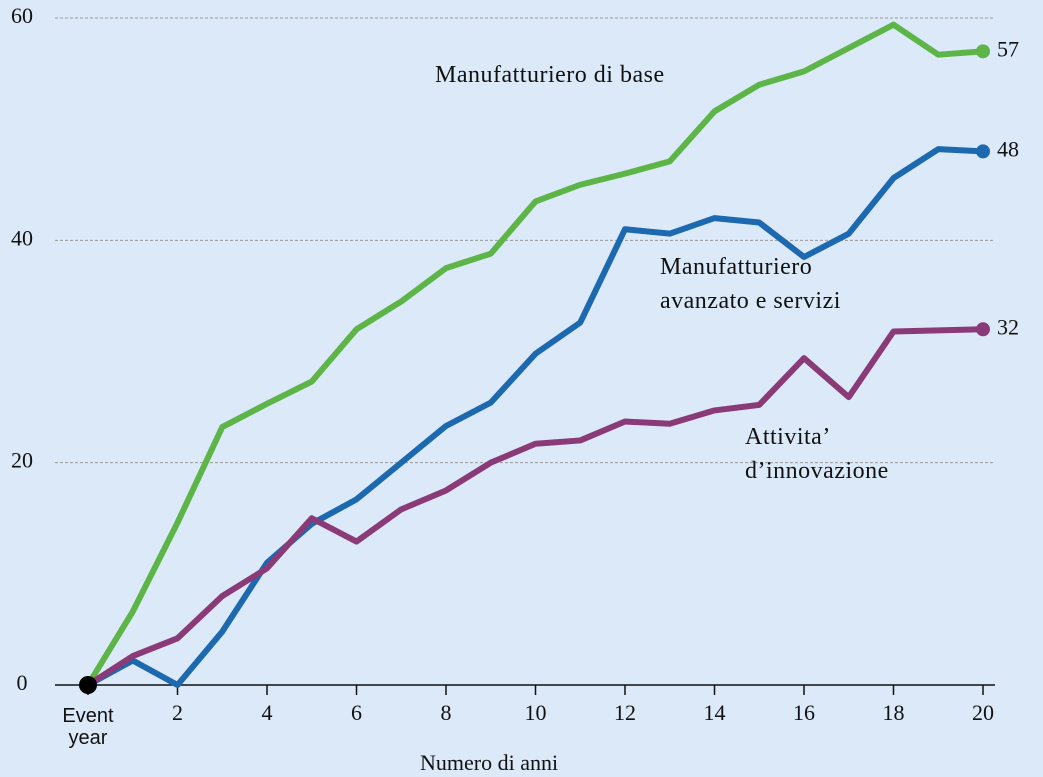 This screenshot has width=1043, height=777. I want to click on x-tick-label: 18, so click(894, 712).